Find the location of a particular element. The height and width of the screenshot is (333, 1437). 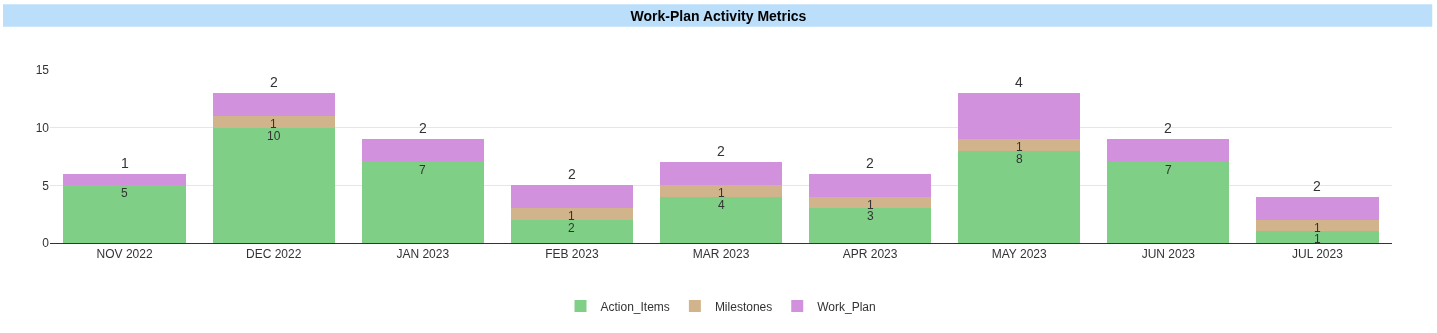

y-tick-label: 10 is located at coordinates (42, 127).